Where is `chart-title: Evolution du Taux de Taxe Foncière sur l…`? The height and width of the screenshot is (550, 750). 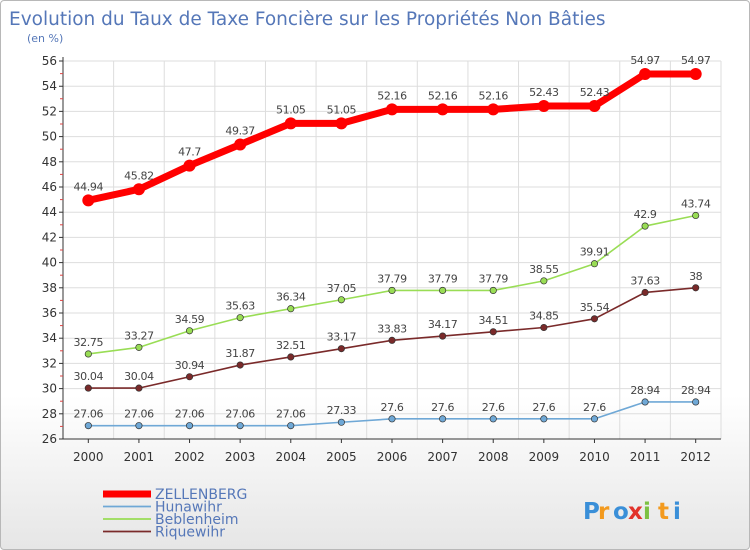
chart-title: Evolution du Taux de Taxe Foncière sur l… is located at coordinates (307, 19).